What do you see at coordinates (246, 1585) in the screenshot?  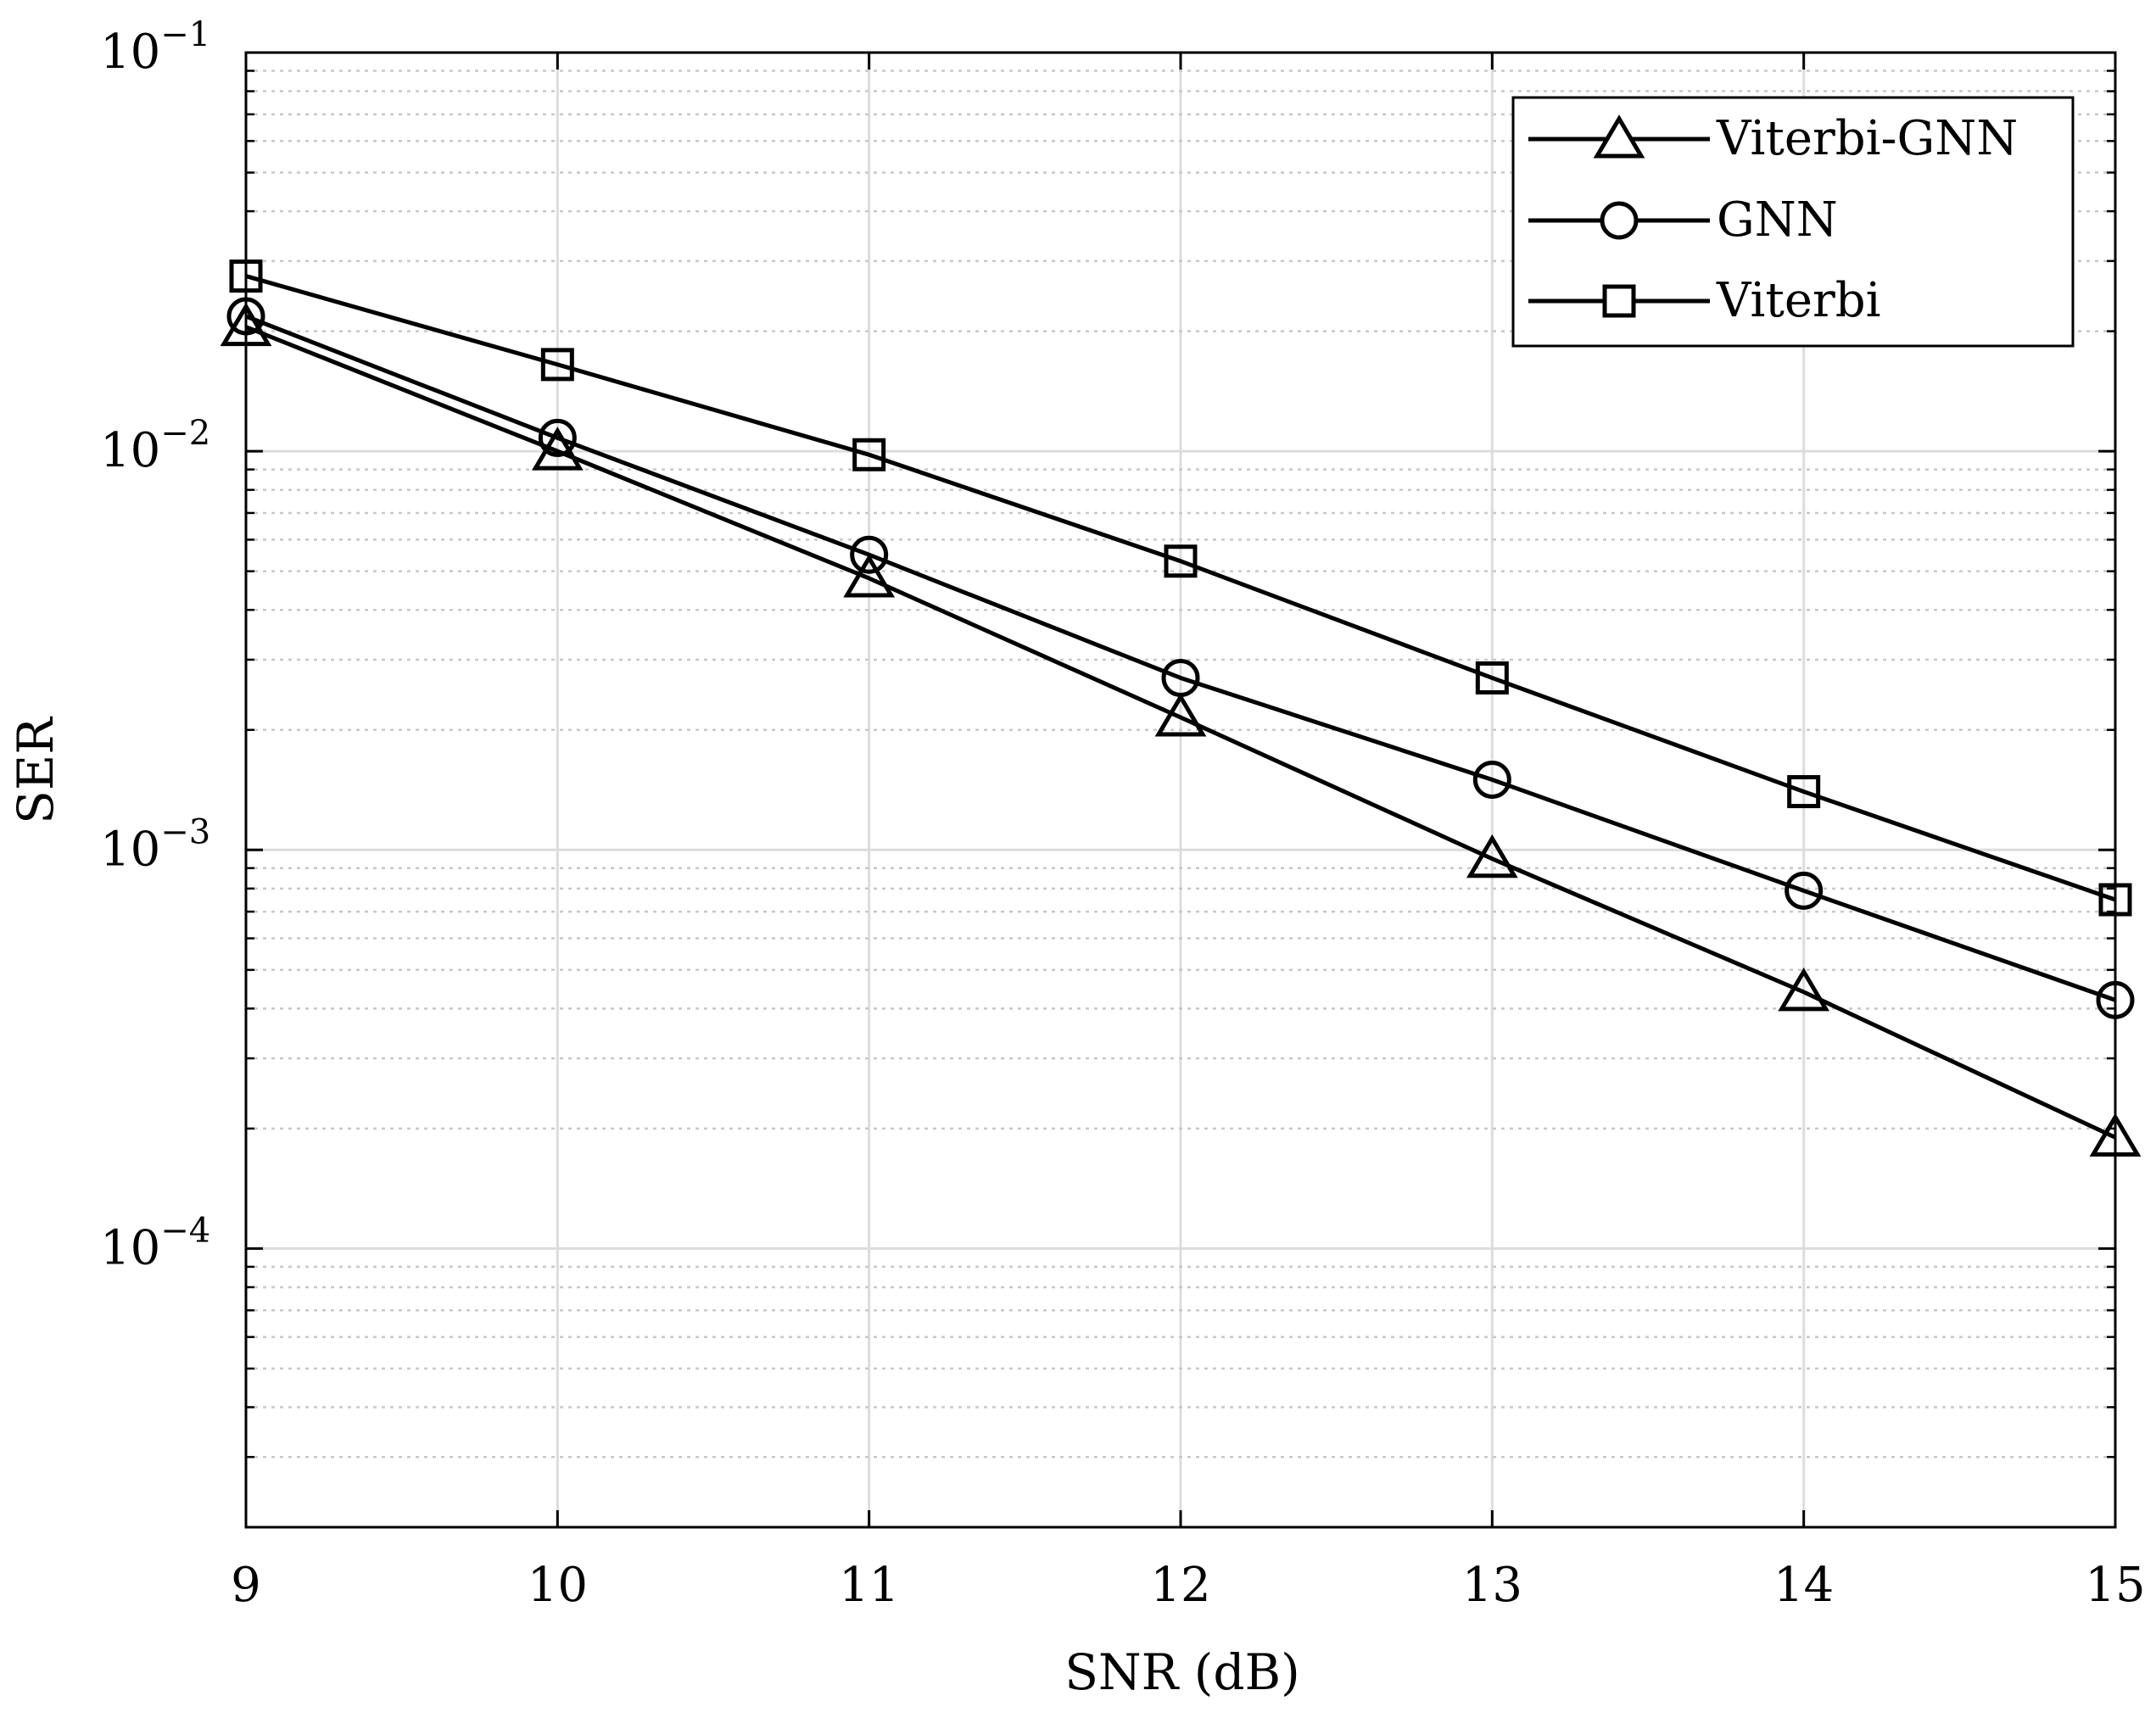 I see `x-tick-label: 9` at bounding box center [246, 1585].